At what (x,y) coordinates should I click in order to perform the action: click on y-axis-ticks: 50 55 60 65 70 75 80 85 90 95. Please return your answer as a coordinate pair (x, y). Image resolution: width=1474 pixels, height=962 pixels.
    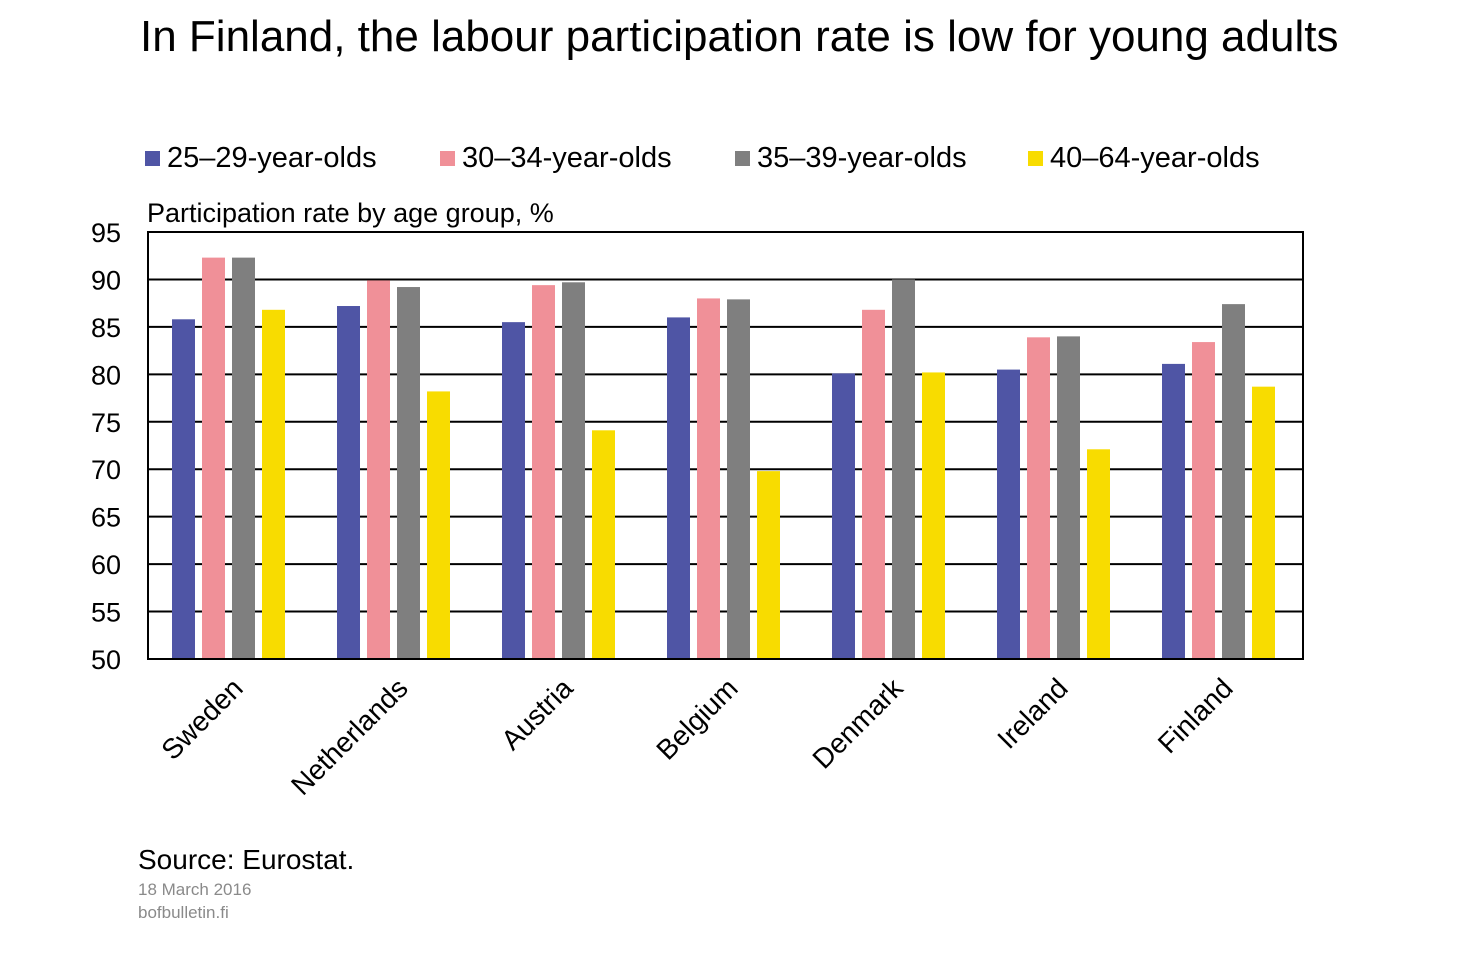
    Looking at the image, I should click on (106, 446).